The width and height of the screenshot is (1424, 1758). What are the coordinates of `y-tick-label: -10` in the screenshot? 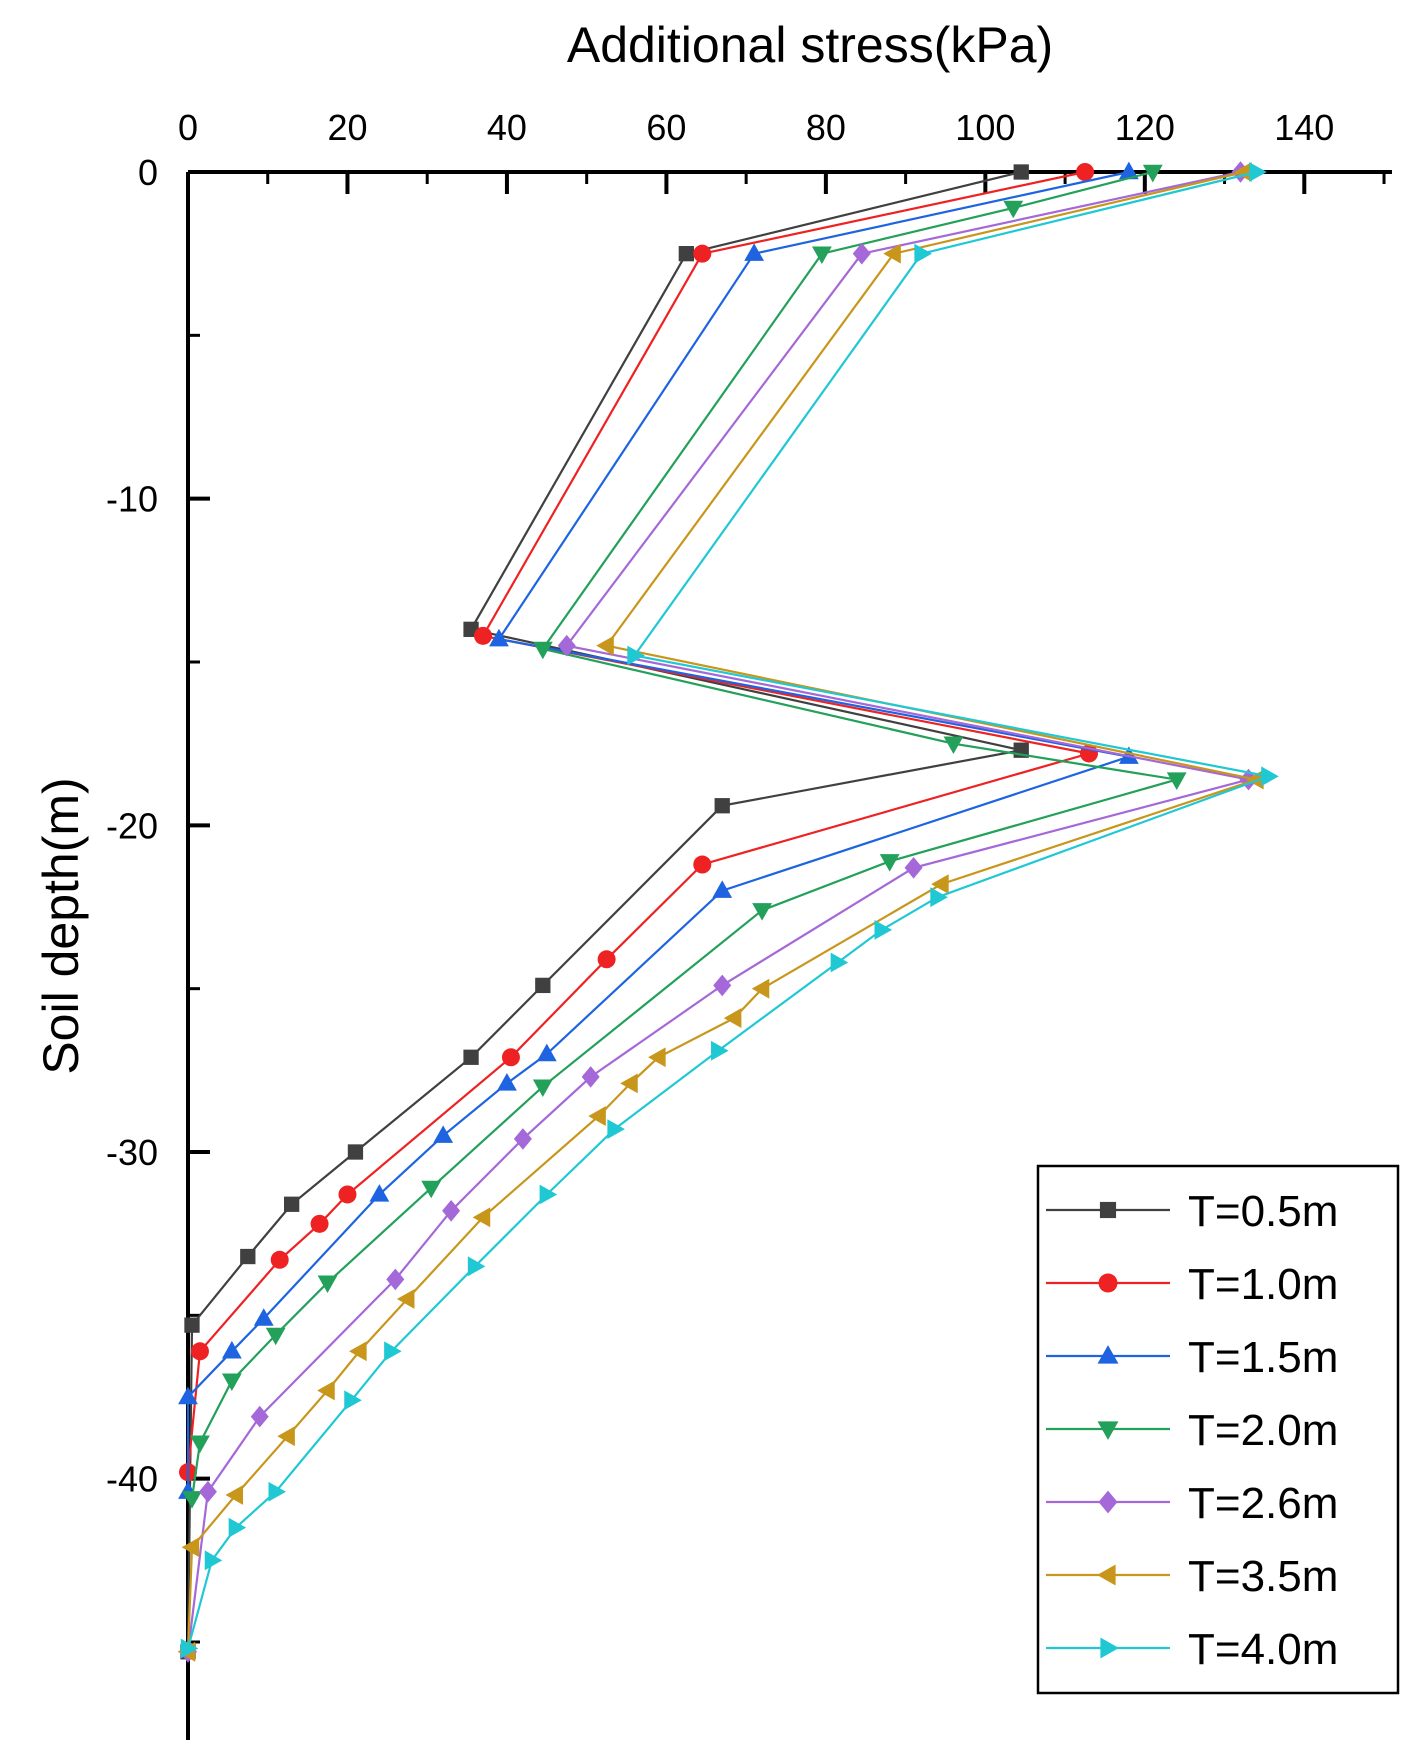 It's located at (132, 499).